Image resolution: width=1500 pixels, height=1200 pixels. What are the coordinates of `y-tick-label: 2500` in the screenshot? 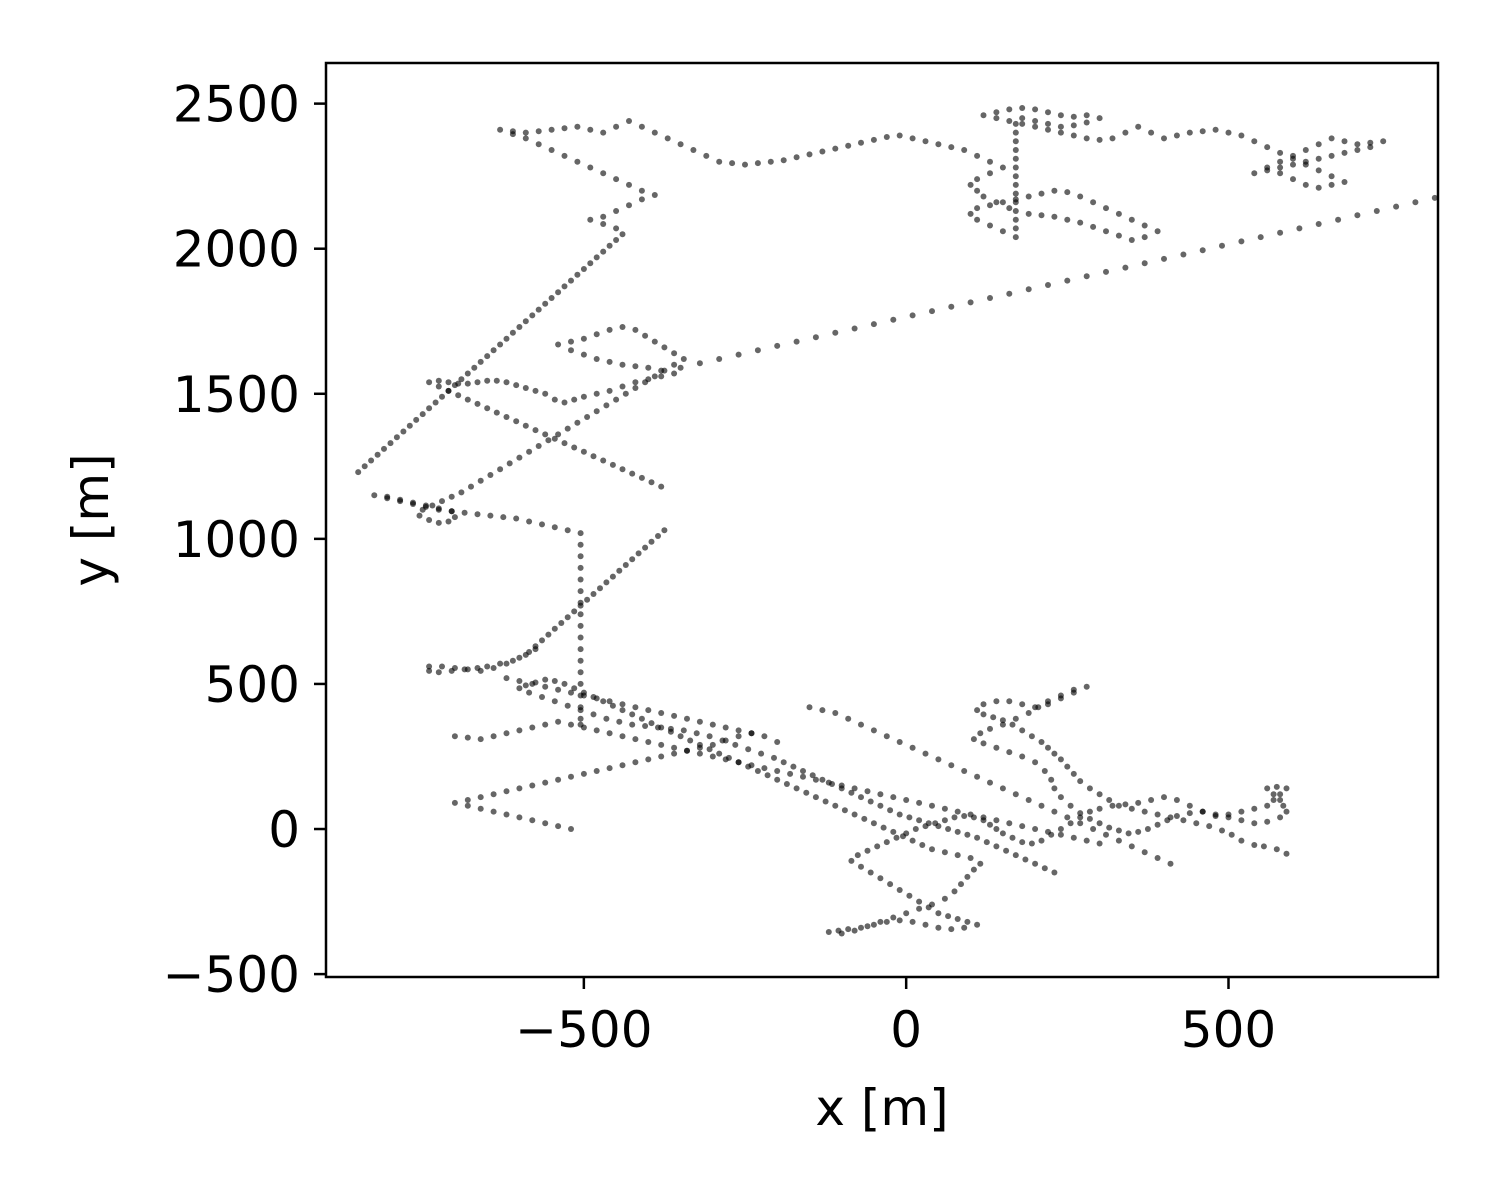 It's located at (236, 105).